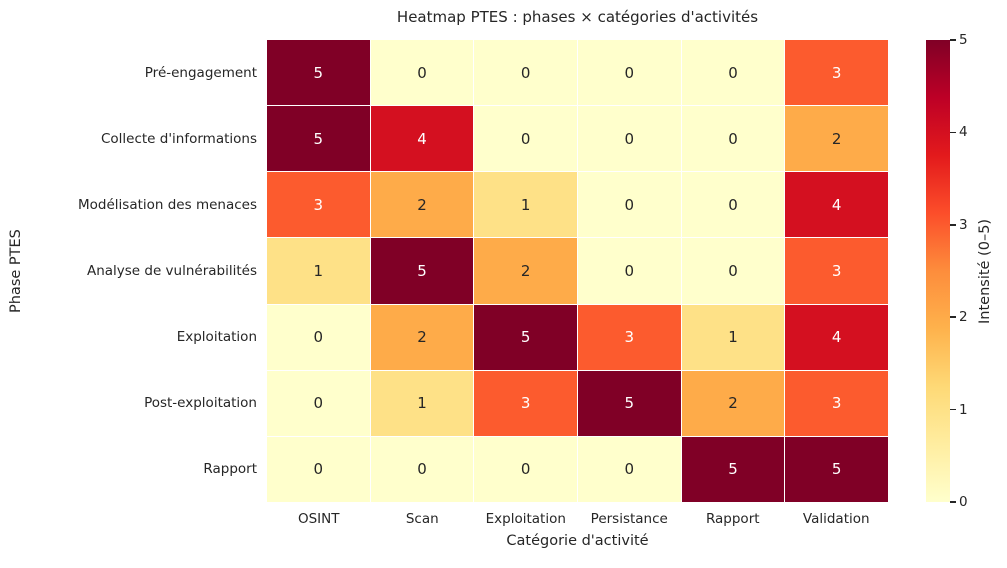 This screenshot has height=568, width=1007. What do you see at coordinates (200, 403) in the screenshot?
I see `y-tick-label-5: Post-exploitation` at bounding box center [200, 403].